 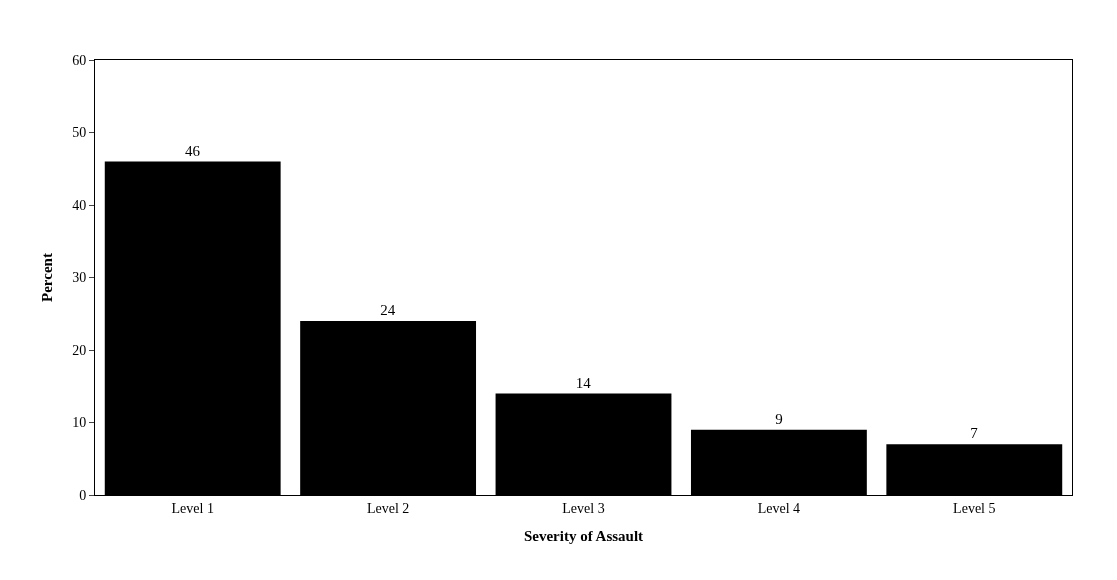 What do you see at coordinates (79, 133) in the screenshot?
I see `y-tick-label: 50` at bounding box center [79, 133].